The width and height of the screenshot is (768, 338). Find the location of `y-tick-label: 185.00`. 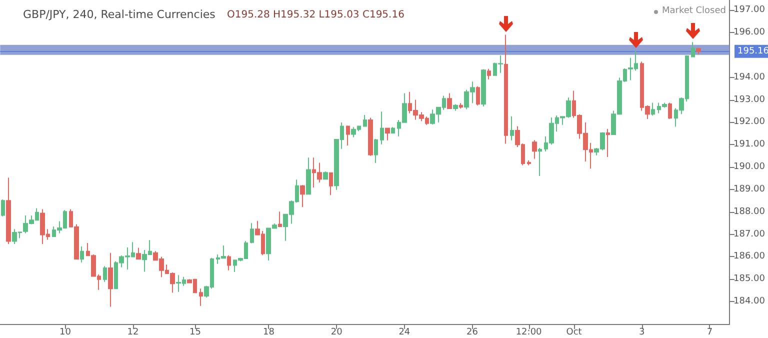

y-tick-label: 185.00 is located at coordinates (750, 279).